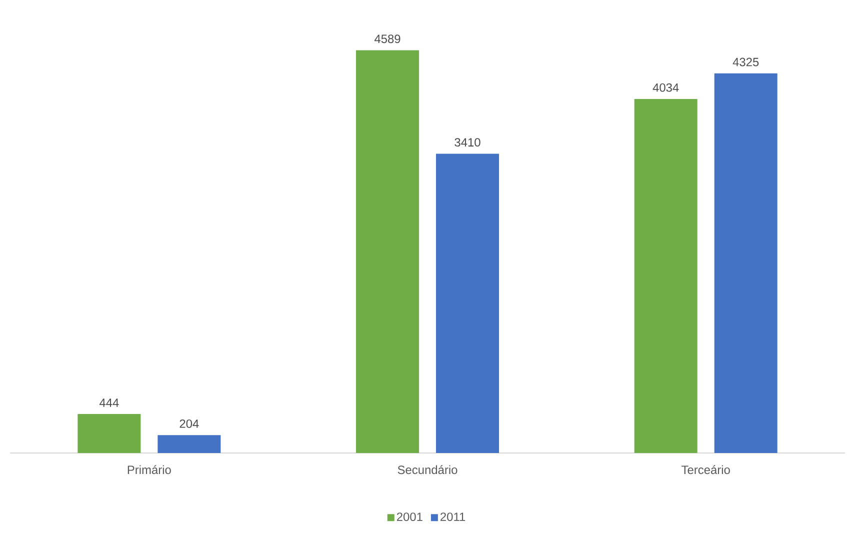  What do you see at coordinates (428, 469) in the screenshot?
I see `x-tick-label: Secundário` at bounding box center [428, 469].